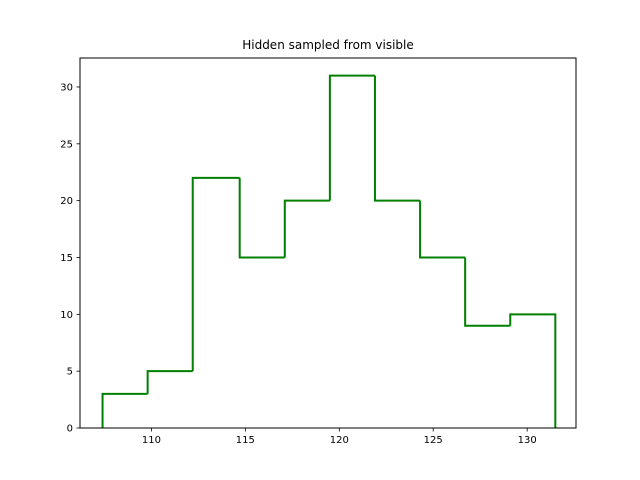 The width and height of the screenshot is (640, 480). I want to click on y-tick-label: 0, so click(70, 429).